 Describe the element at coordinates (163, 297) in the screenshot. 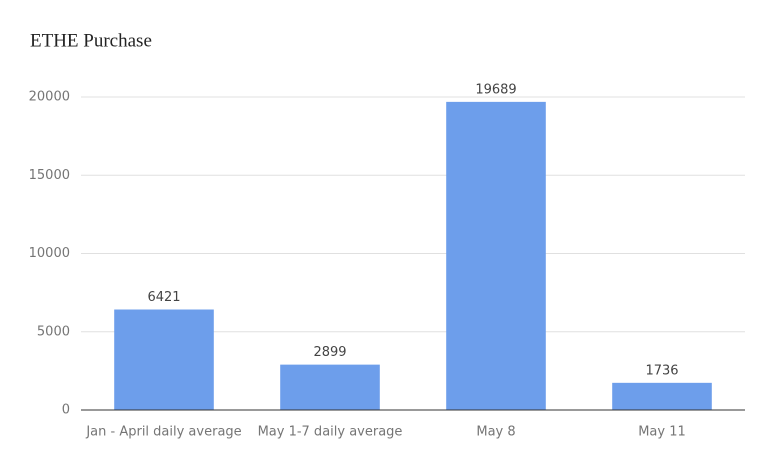

I see `data-label: 6421` at that location.